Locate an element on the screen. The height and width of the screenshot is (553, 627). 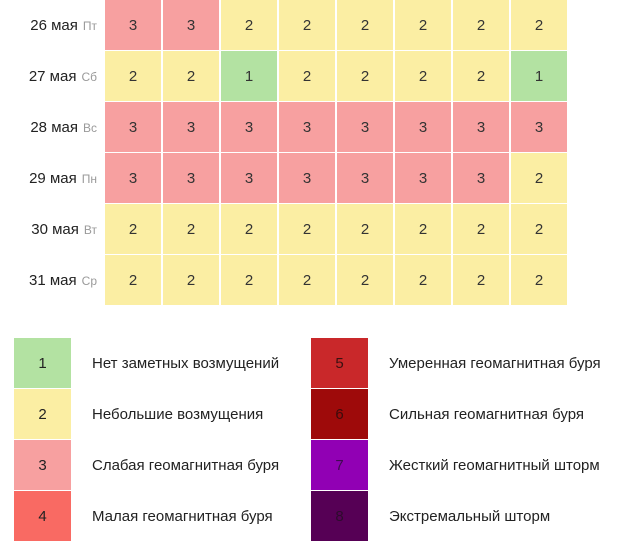
day-row: 30 мая Вт 2 2 2 2 2 2 2 2 is located at coordinates (313, 229).